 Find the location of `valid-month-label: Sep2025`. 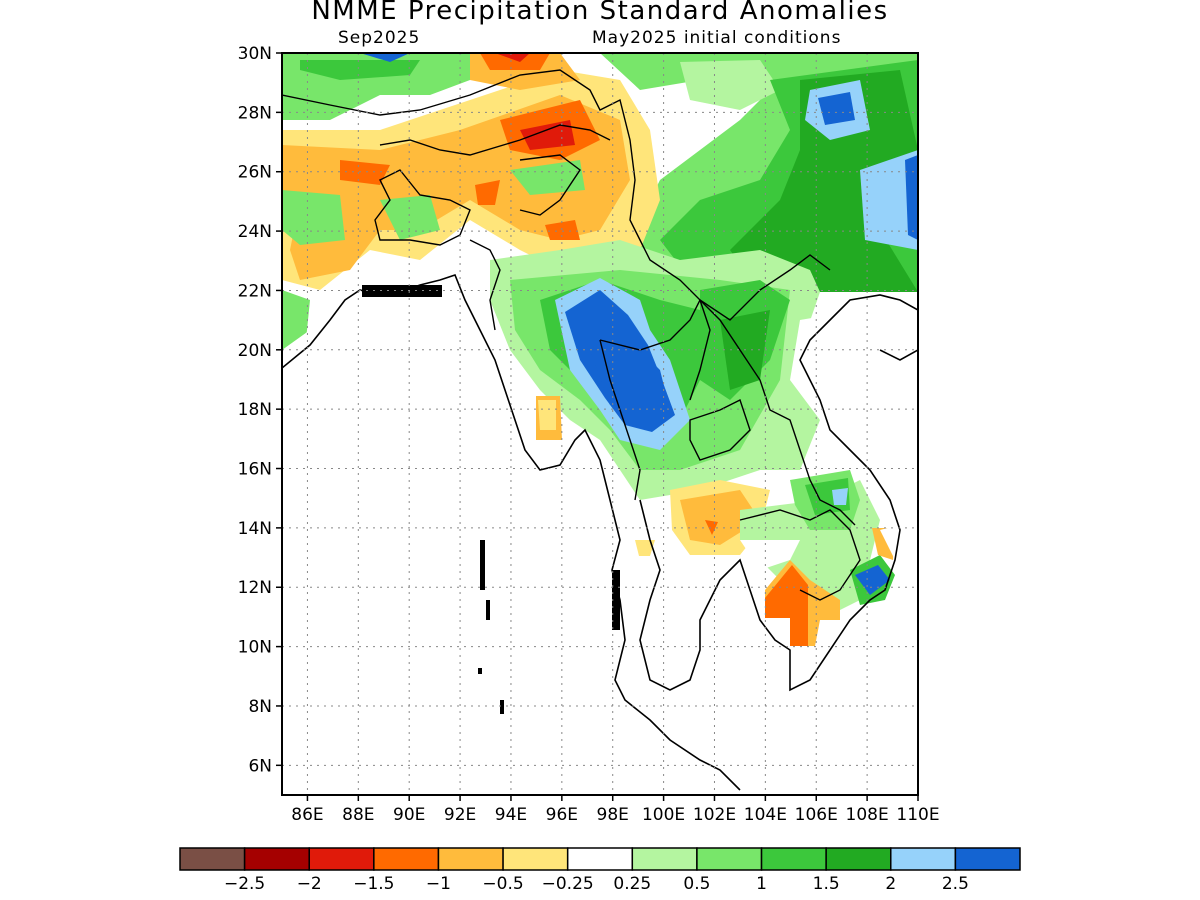

valid-month-label: Sep2025 is located at coordinates (379, 38).